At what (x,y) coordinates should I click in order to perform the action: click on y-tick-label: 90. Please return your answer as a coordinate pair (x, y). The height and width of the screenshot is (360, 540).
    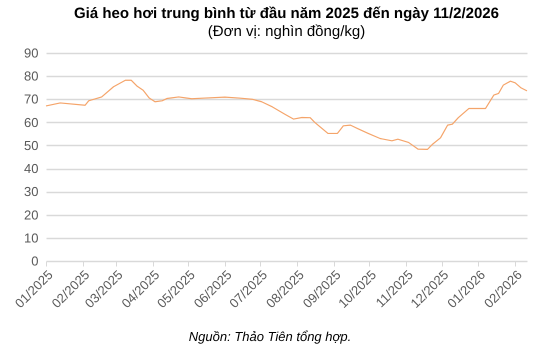
    Looking at the image, I should click on (31, 53).